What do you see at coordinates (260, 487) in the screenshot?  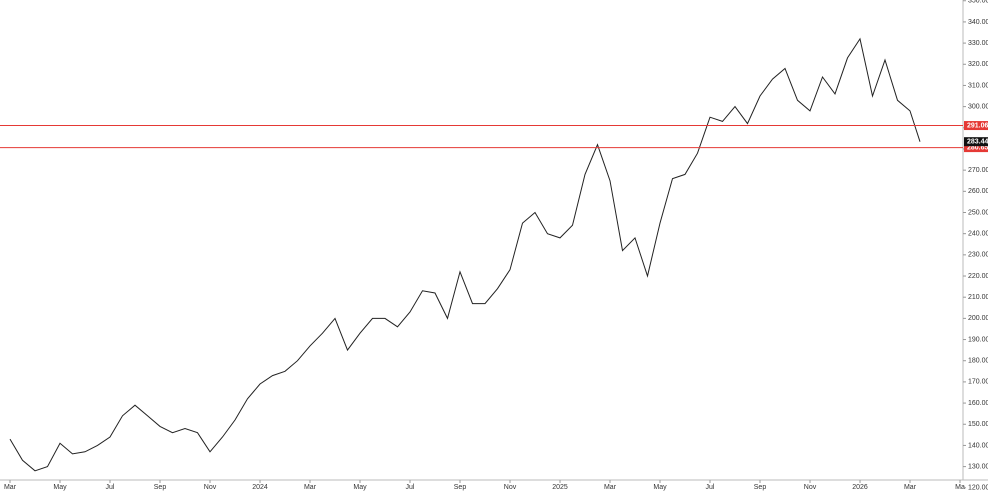 I see `x-tick-label: 2024` at bounding box center [260, 487].